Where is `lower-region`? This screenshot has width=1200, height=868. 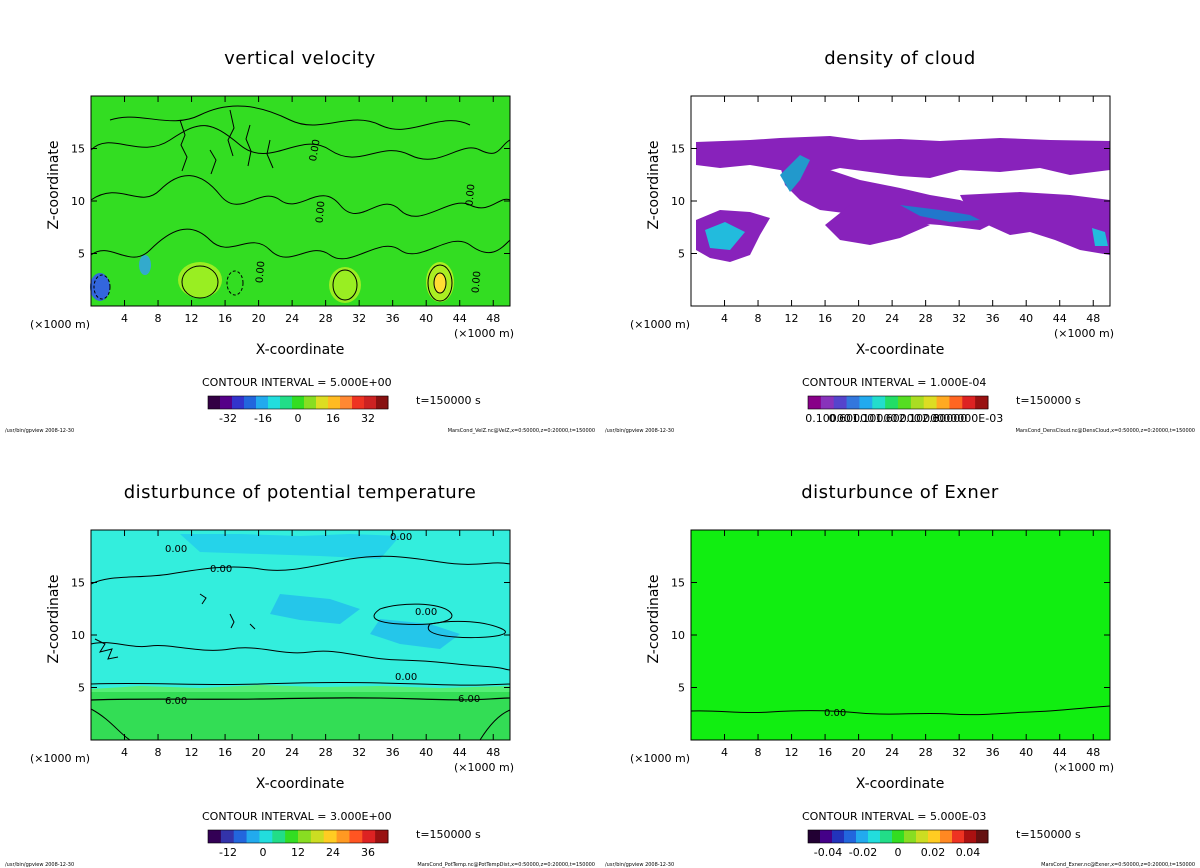 lower-region is located at coordinates (300, 688).